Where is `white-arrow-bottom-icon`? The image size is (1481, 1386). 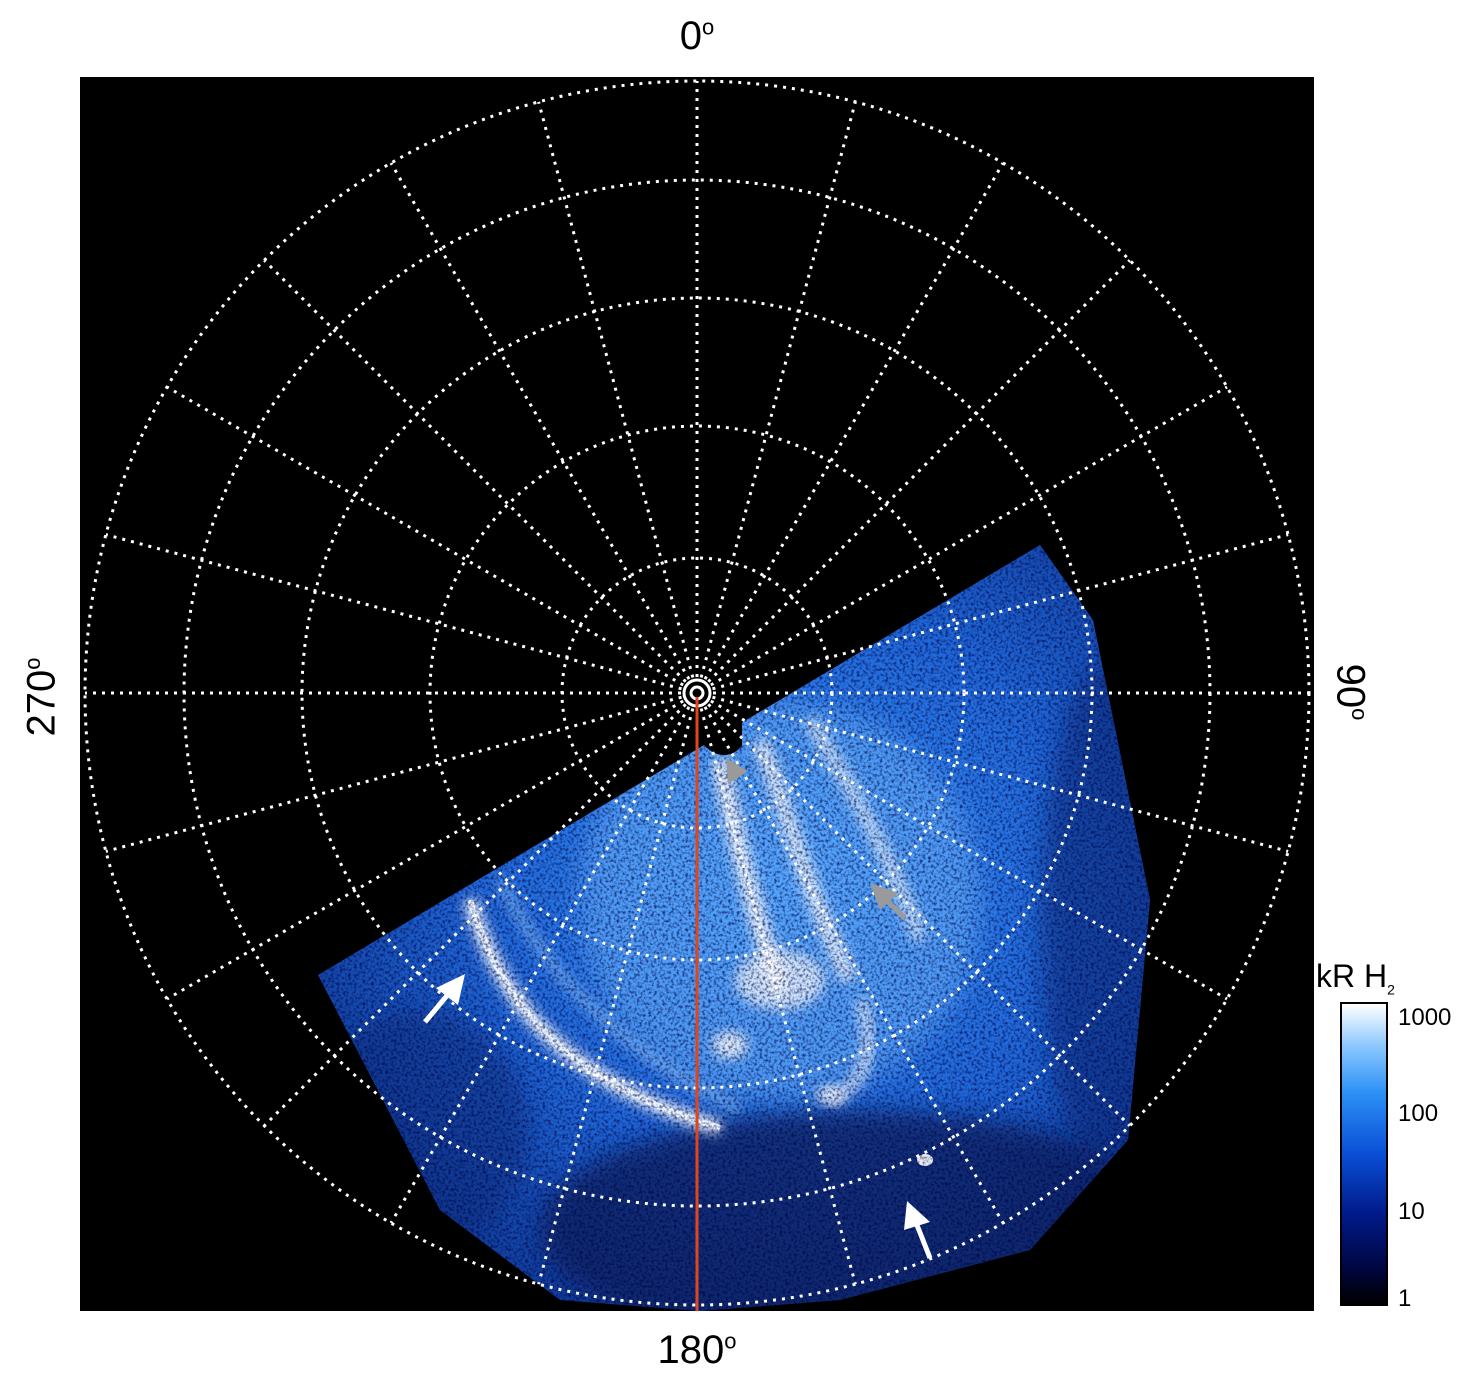 white-arrow-bottom-icon is located at coordinates (918, 1230).